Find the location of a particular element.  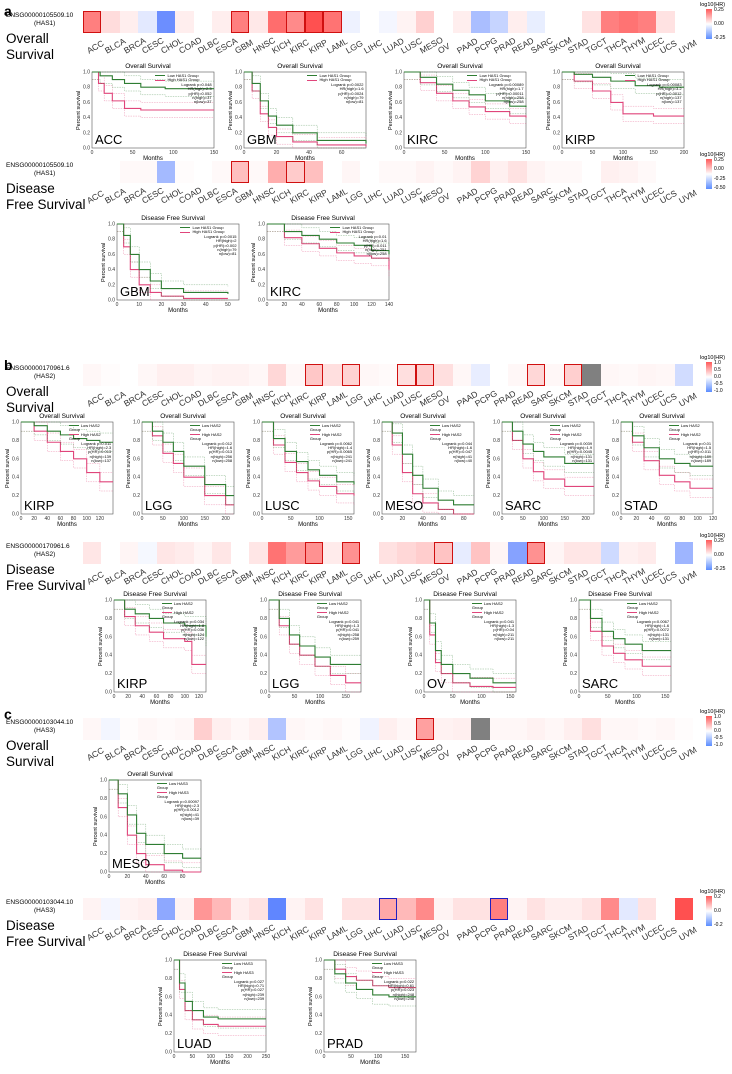

heatmap-cell-ucec is located at coordinates (647, 375).